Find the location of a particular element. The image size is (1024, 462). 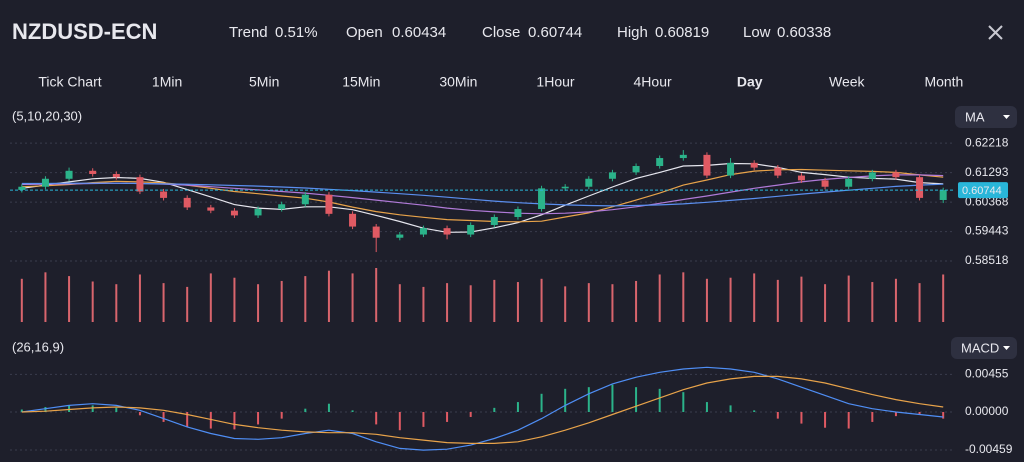

timeframe-tab: 4Hour is located at coordinates (653, 82).